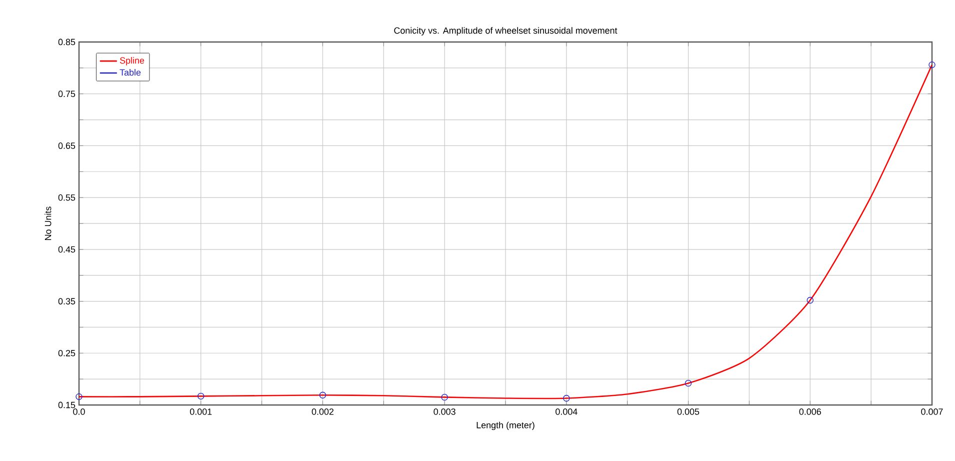 The height and width of the screenshot is (461, 955). Describe the element at coordinates (67, 197) in the screenshot. I see `y-tick-label: 0.55` at that location.